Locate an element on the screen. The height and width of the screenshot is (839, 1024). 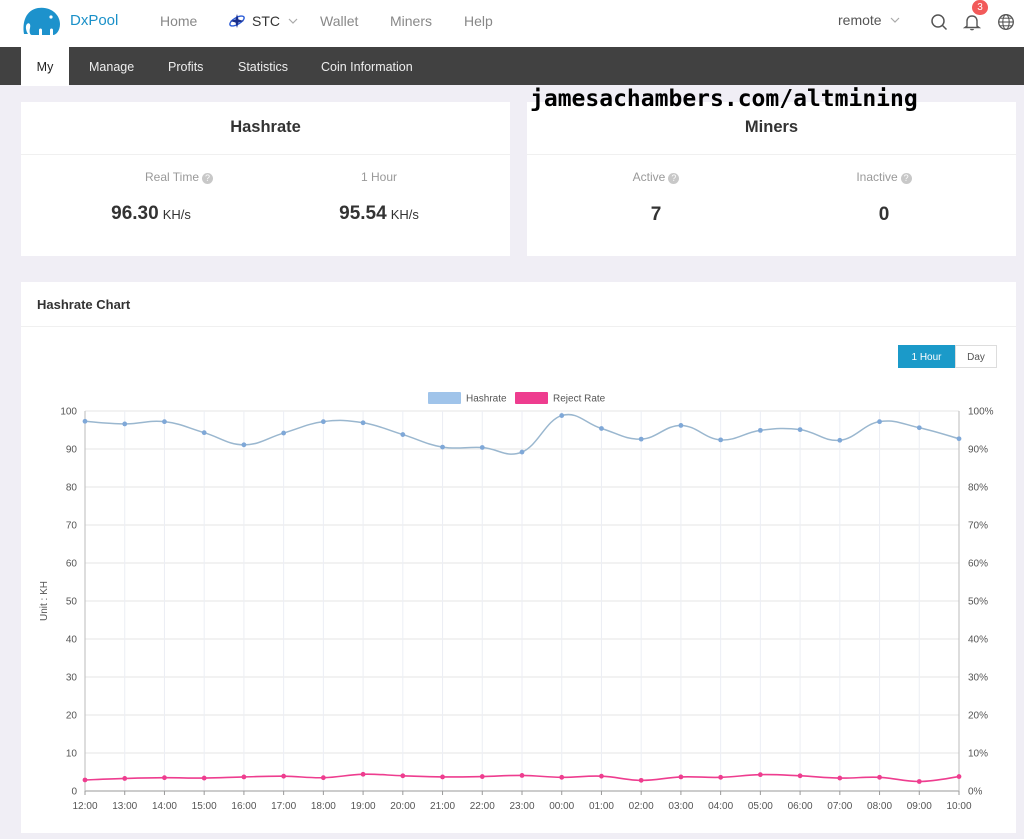
x-tick-label: 17:00 is located at coordinates (283, 806).